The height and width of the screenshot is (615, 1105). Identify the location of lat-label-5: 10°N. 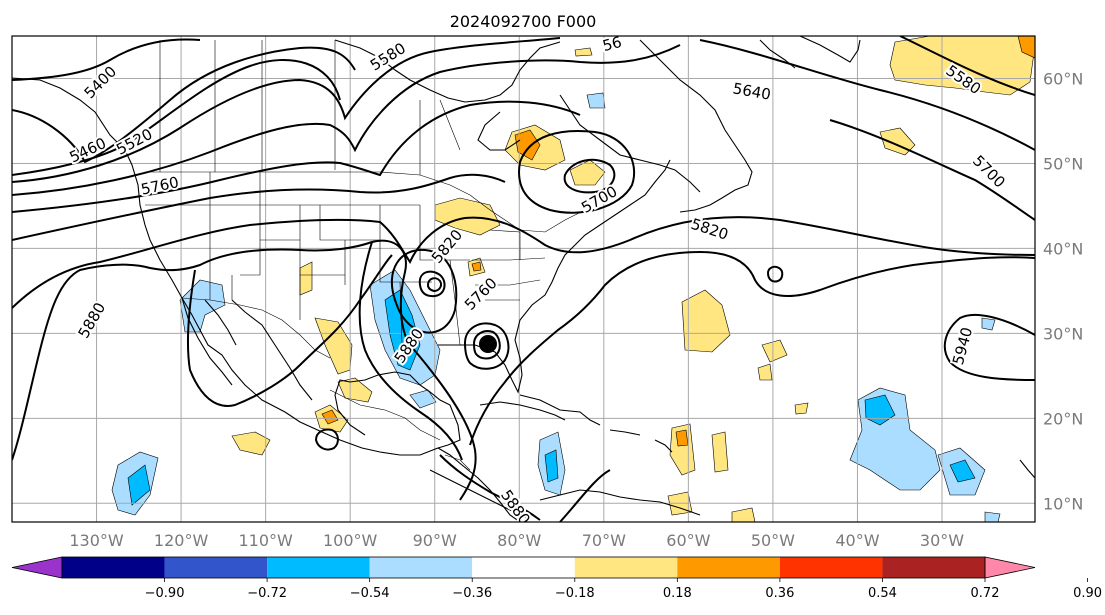
(1063, 503).